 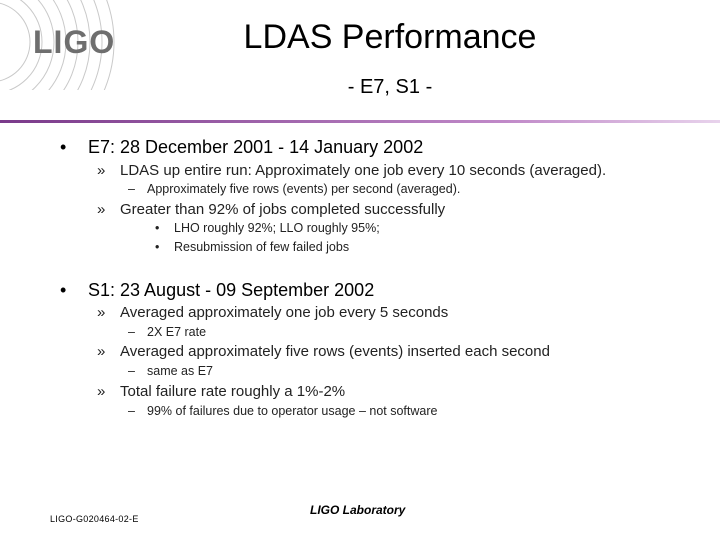 I want to click on bullet-text: LHO roughly 92%; LLO roughly 95%;, so click(x=277, y=228).